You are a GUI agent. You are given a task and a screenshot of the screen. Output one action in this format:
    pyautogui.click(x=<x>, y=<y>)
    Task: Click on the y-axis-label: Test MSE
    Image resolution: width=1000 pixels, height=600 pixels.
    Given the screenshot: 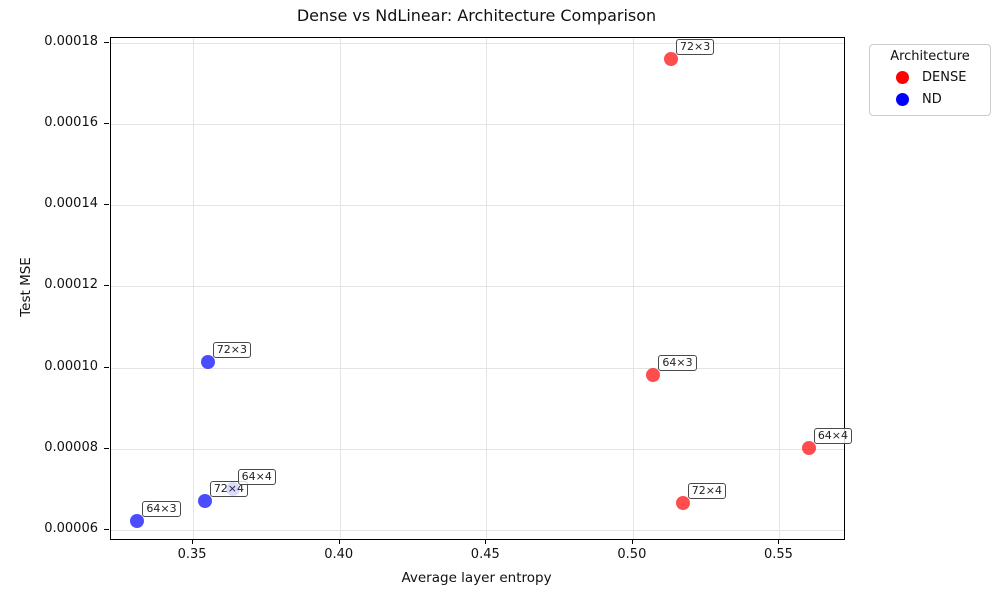 What is the action you would take?
    pyautogui.click(x=26, y=287)
    